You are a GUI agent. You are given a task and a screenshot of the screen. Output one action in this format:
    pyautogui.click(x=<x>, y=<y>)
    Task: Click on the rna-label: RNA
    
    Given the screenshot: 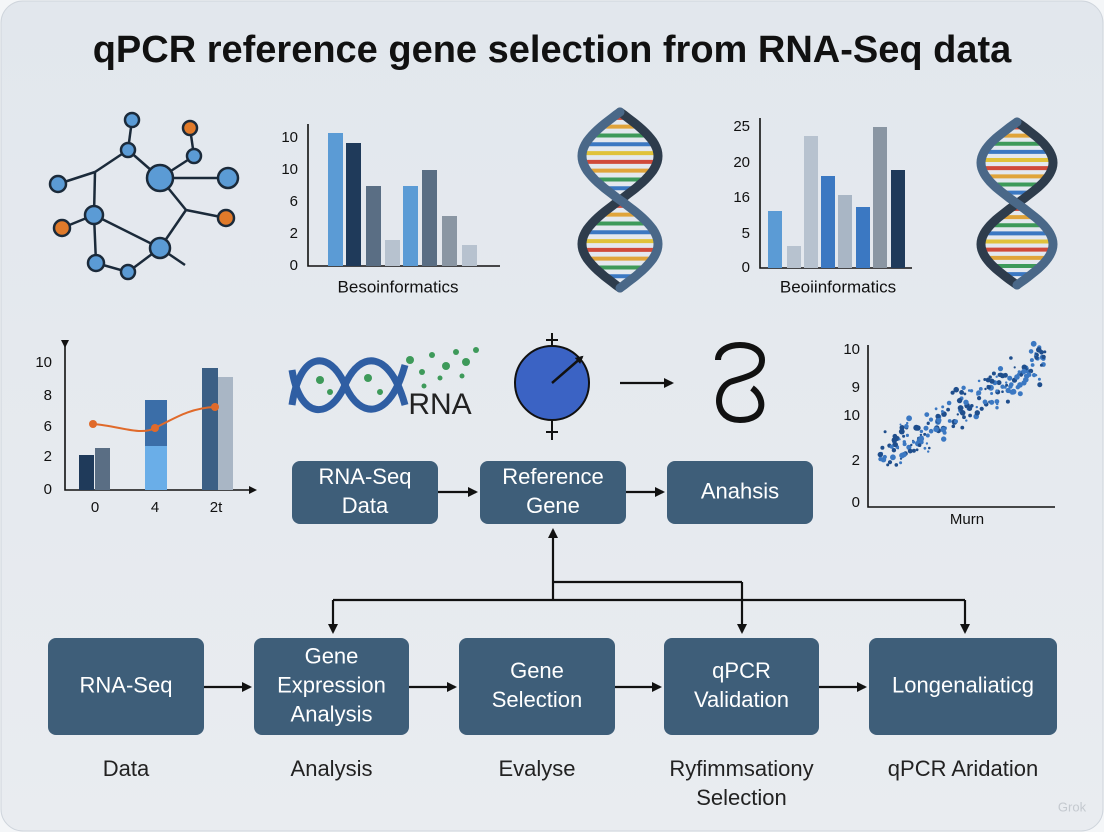 What is the action you would take?
    pyautogui.click(x=439, y=404)
    